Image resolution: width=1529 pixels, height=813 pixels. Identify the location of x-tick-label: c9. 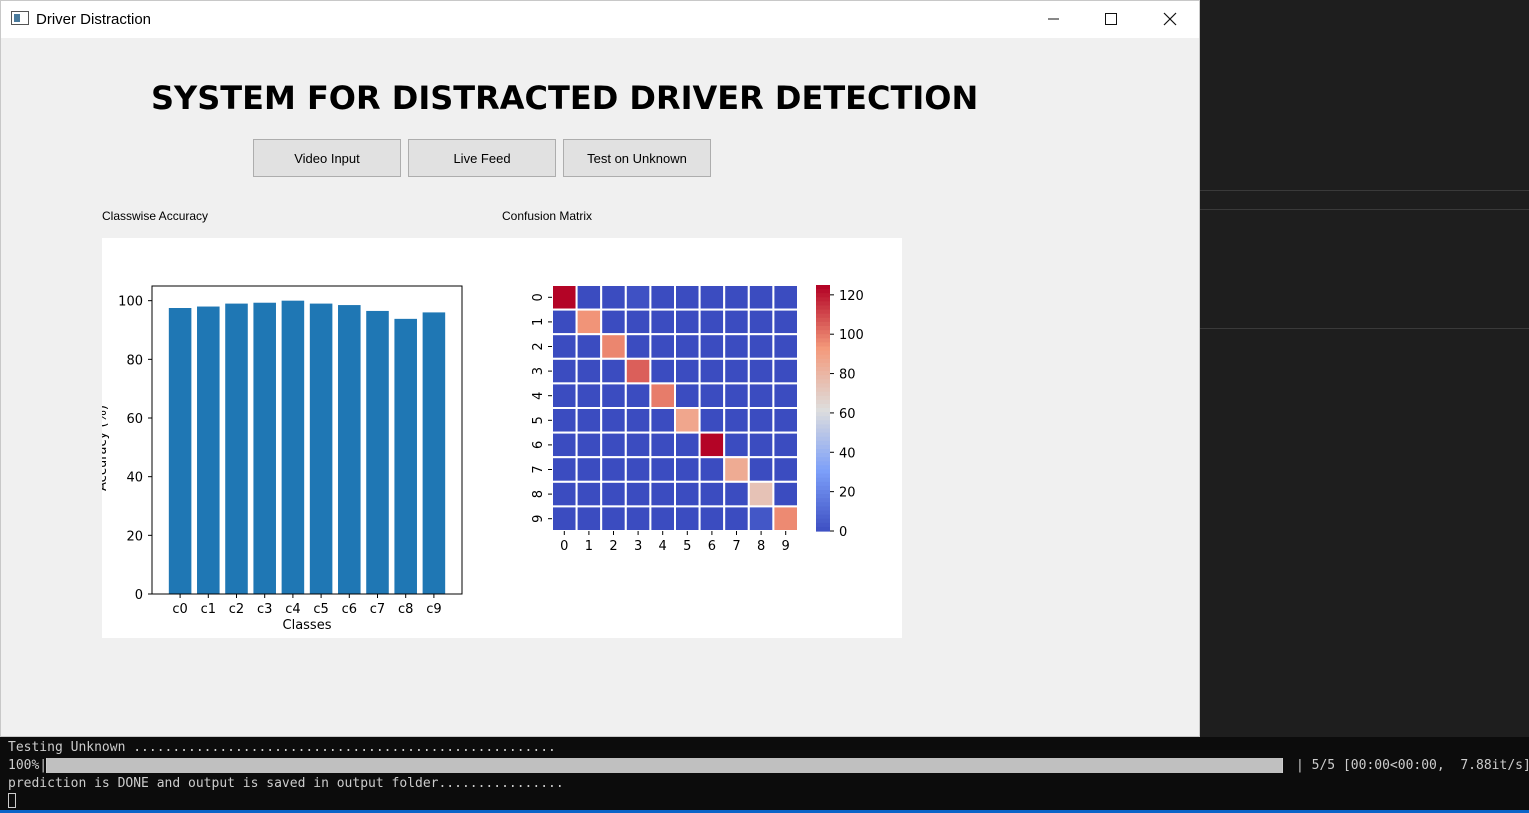
(433, 609).